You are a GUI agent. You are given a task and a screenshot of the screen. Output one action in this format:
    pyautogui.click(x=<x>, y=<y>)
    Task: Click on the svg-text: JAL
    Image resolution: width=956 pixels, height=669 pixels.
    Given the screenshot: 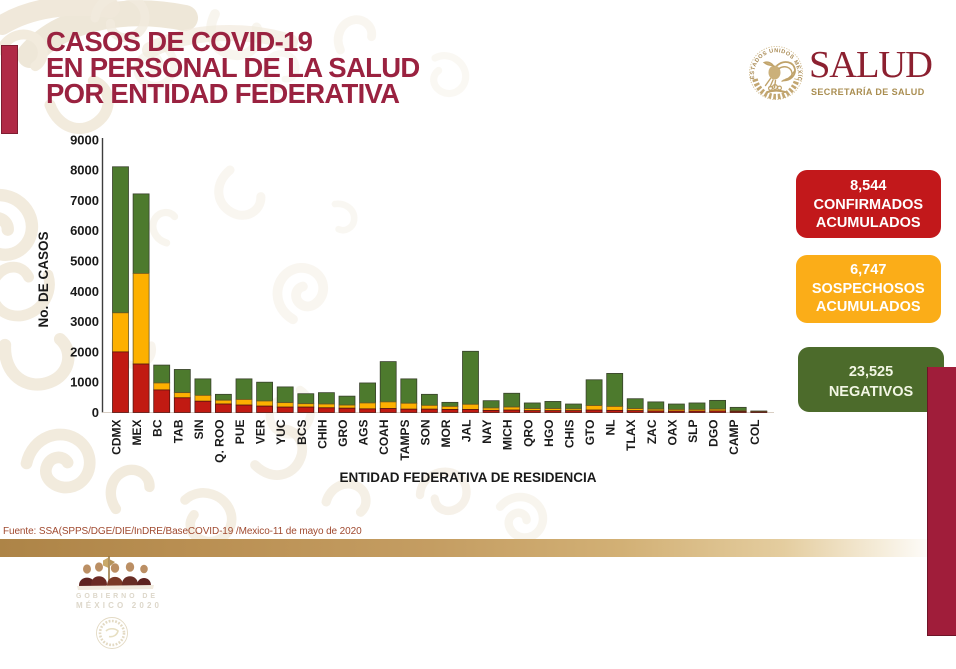 What is the action you would take?
    pyautogui.click(x=467, y=431)
    